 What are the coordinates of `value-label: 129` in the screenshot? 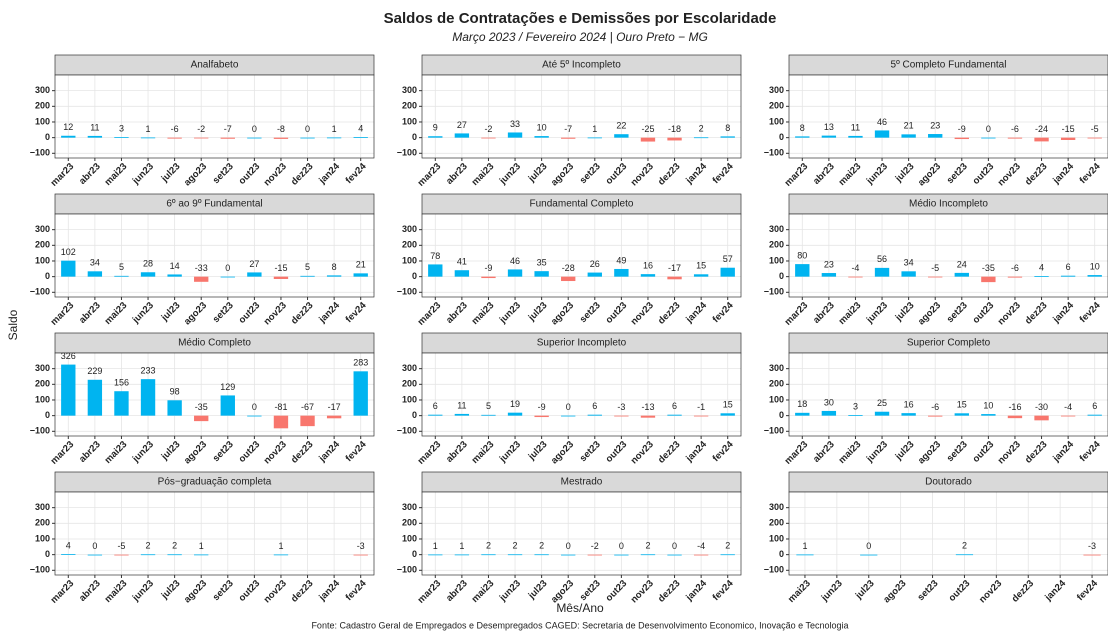 It's located at (227, 387).